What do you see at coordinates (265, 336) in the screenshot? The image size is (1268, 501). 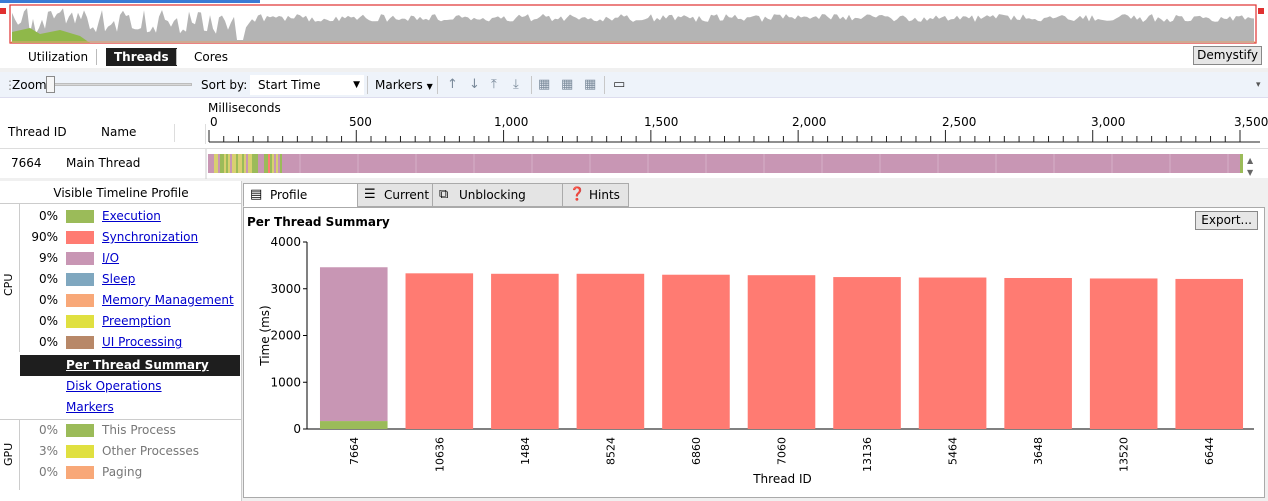 I see `y-axis-label: Time (ms)` at bounding box center [265, 336].